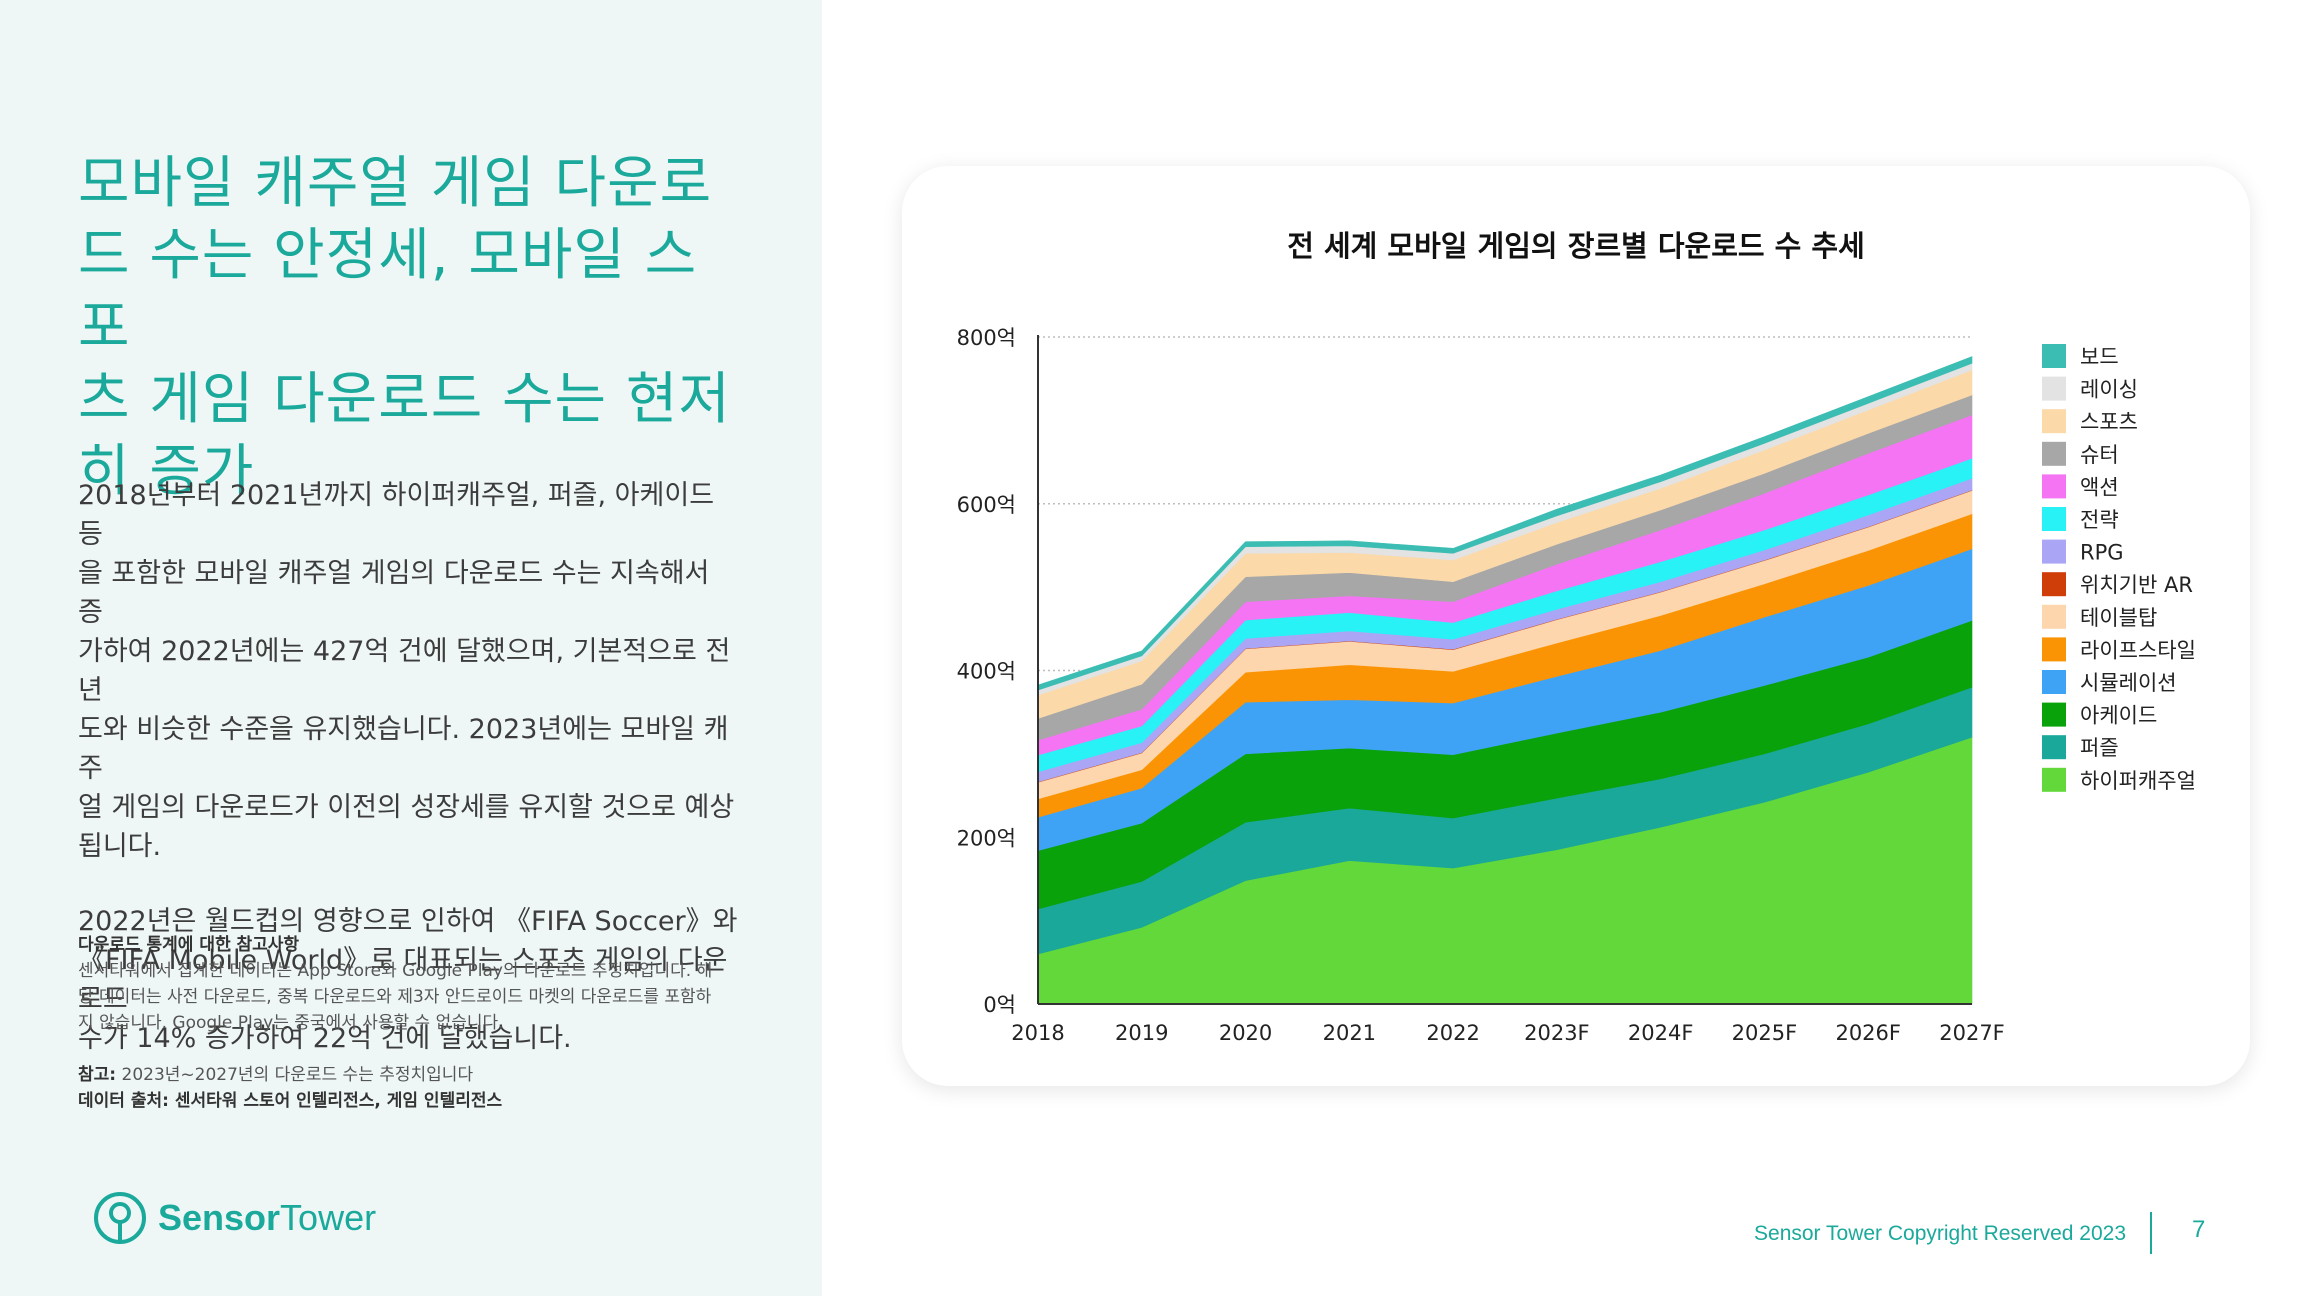 The height and width of the screenshot is (1296, 2304). What do you see at coordinates (1141, 1033) in the screenshot?
I see `x-tick-label: 2019` at bounding box center [1141, 1033].